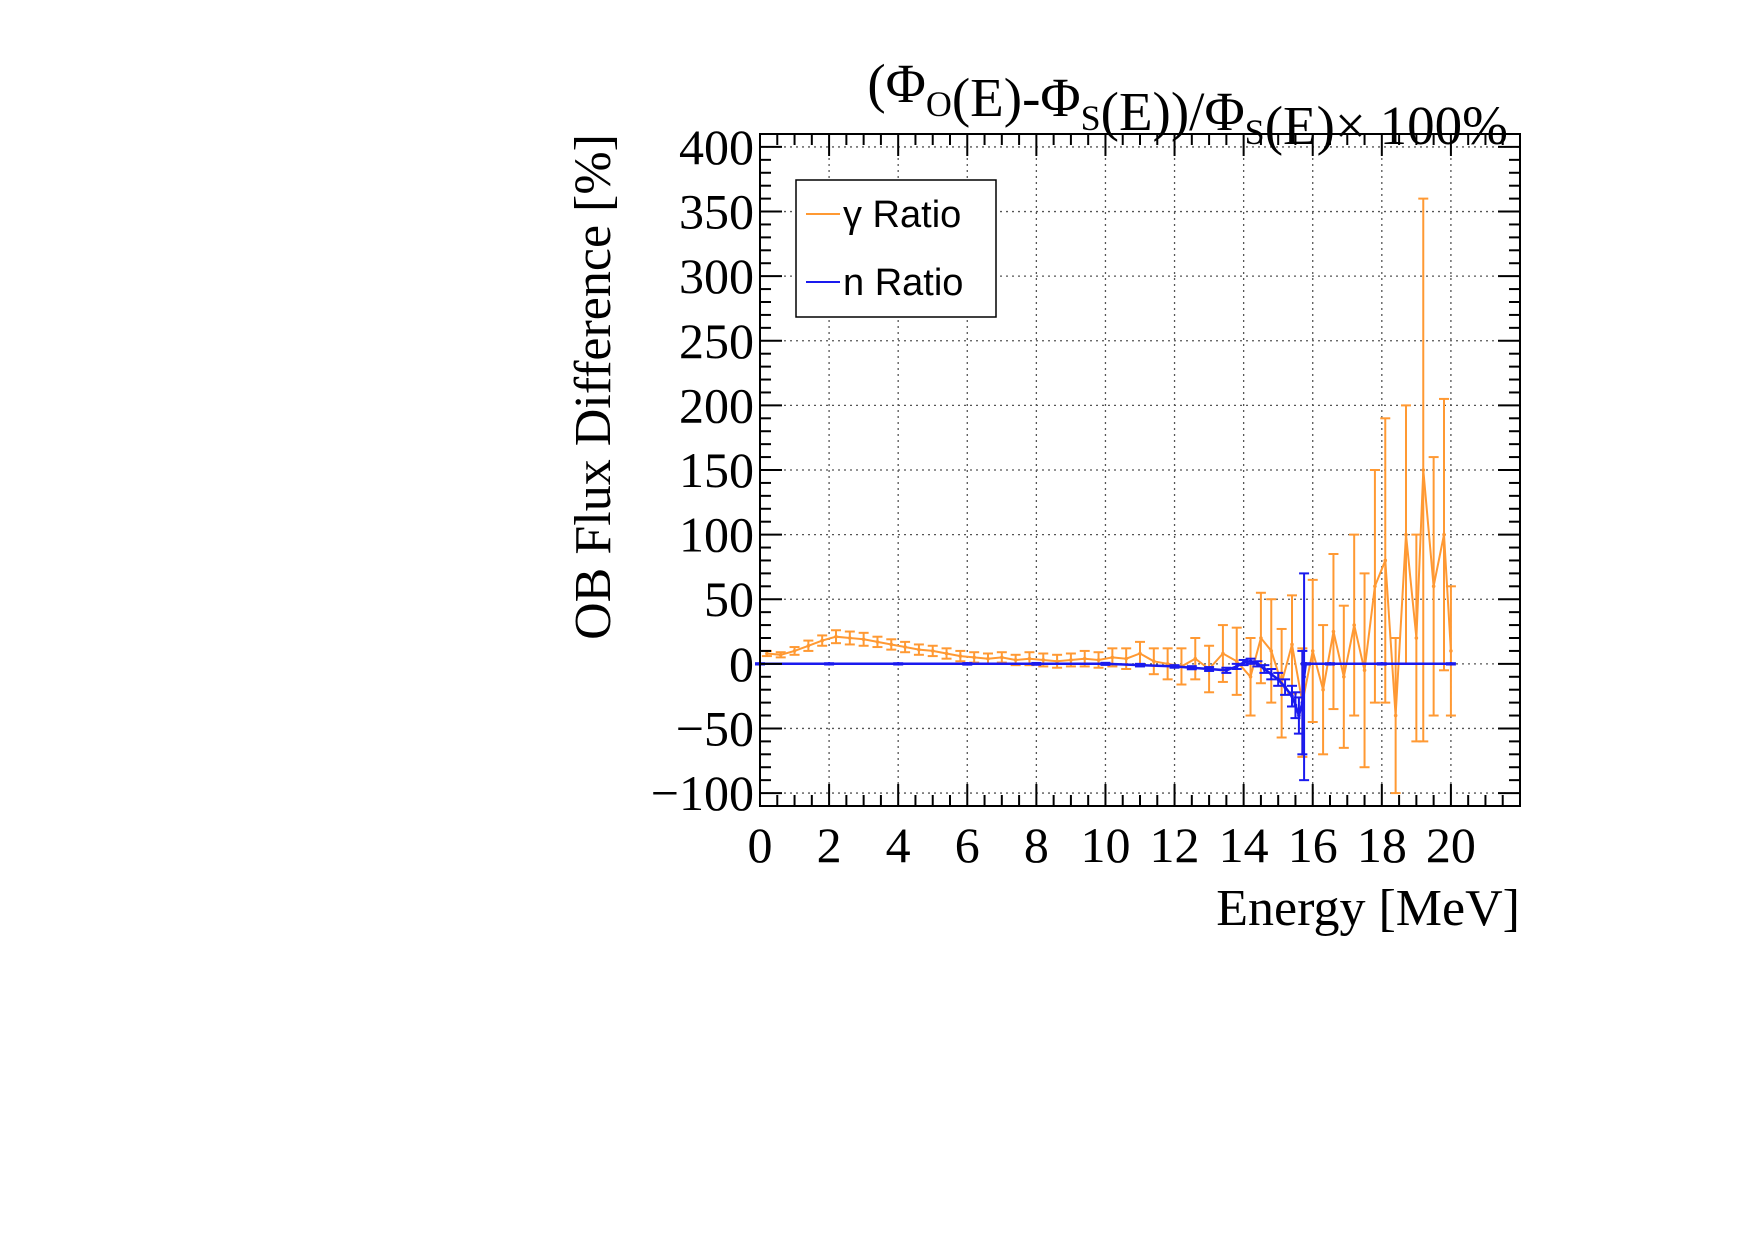 The width and height of the screenshot is (1754, 1240). Describe the element at coordinates (741, 664) in the screenshot. I see `y-tick-label: 0` at that location.